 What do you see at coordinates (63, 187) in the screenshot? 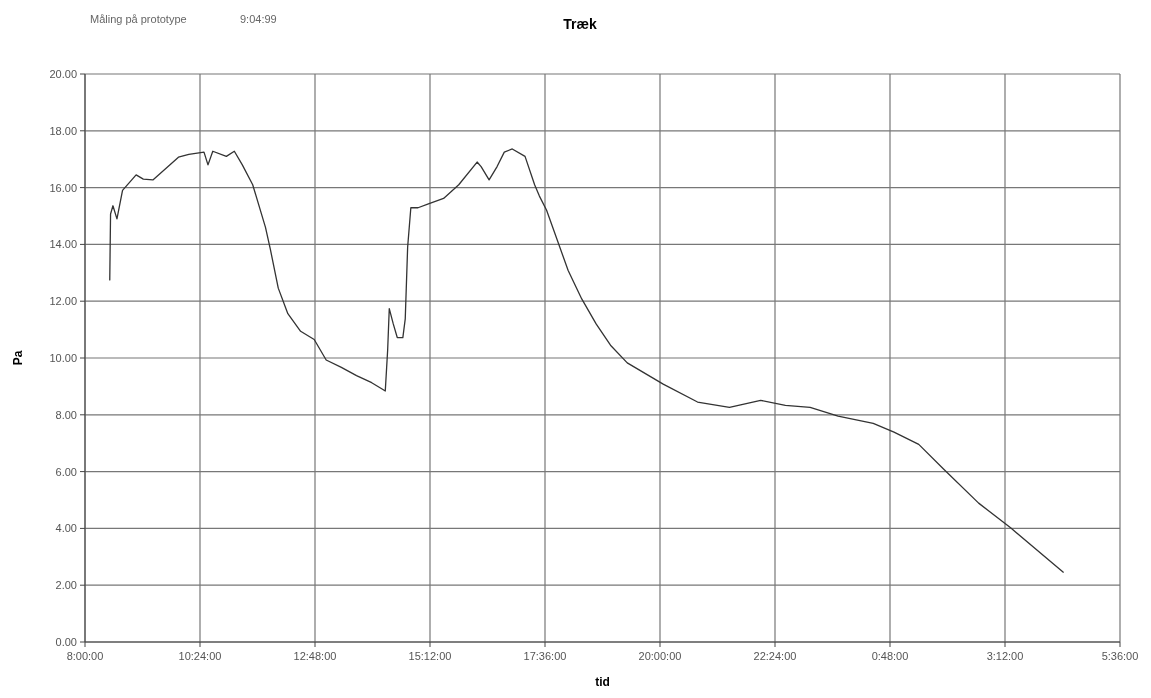
I see `y-tick-label: 16.00` at bounding box center [63, 187].